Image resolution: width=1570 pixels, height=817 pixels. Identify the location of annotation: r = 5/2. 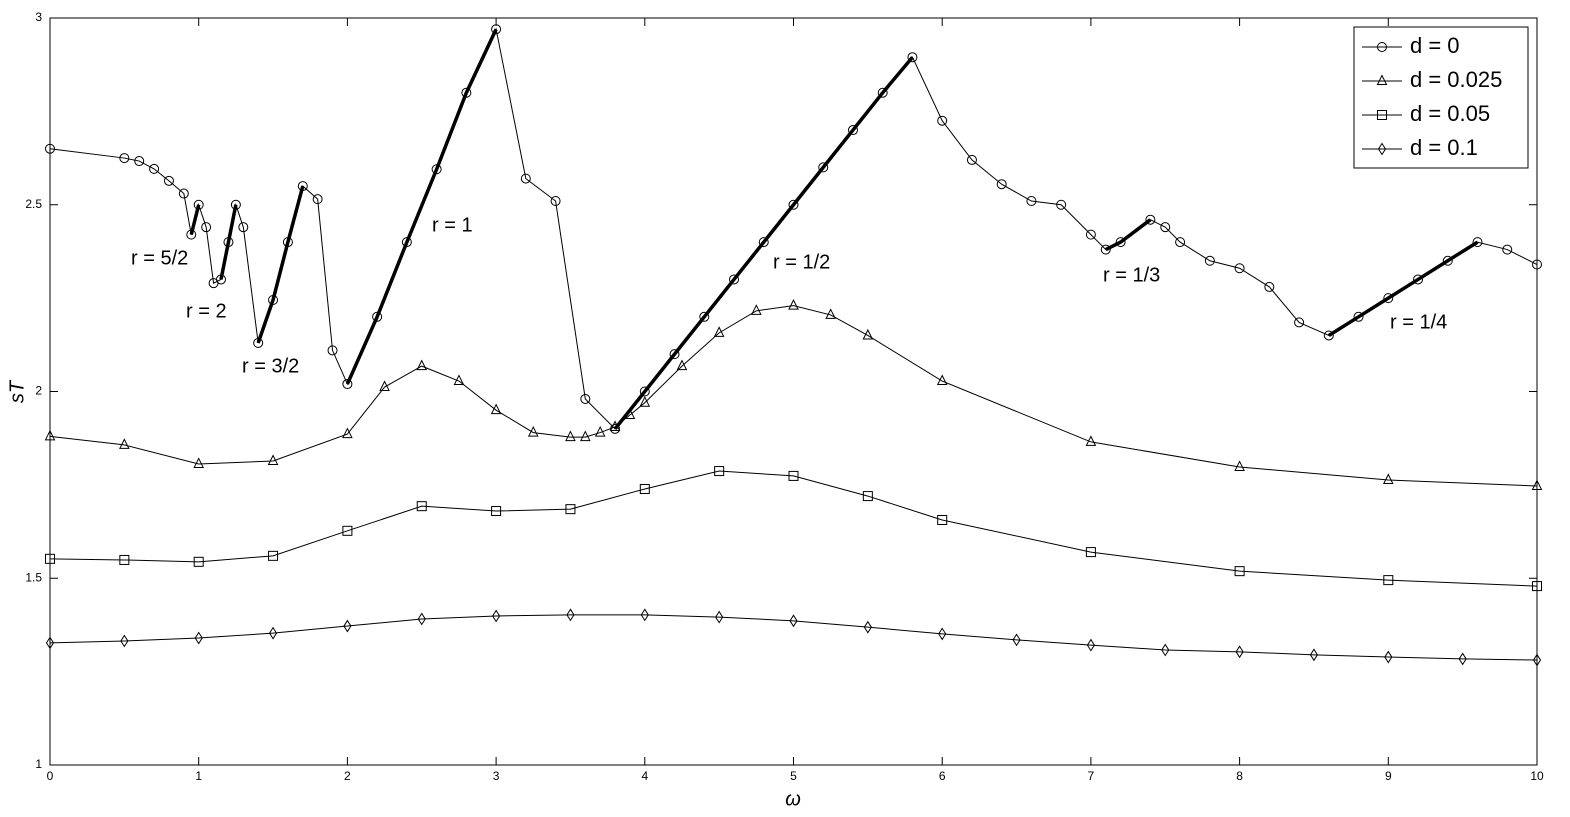
(159, 258).